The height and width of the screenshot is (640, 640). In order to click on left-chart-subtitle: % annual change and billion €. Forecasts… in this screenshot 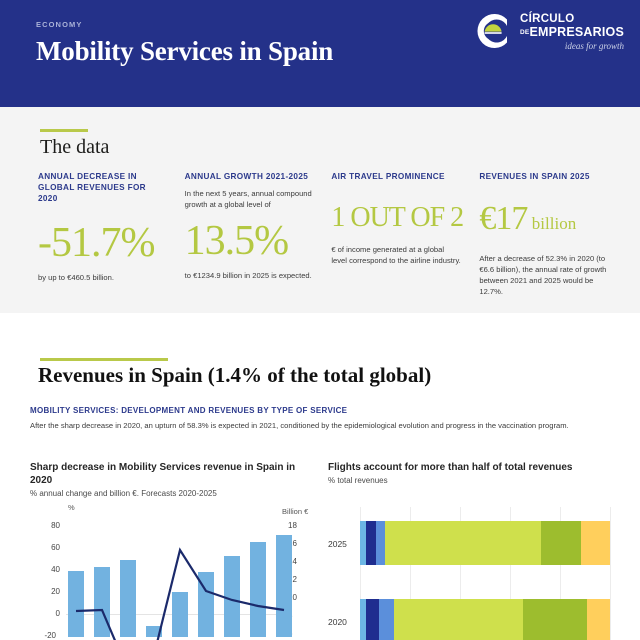, I will do `click(123, 493)`.